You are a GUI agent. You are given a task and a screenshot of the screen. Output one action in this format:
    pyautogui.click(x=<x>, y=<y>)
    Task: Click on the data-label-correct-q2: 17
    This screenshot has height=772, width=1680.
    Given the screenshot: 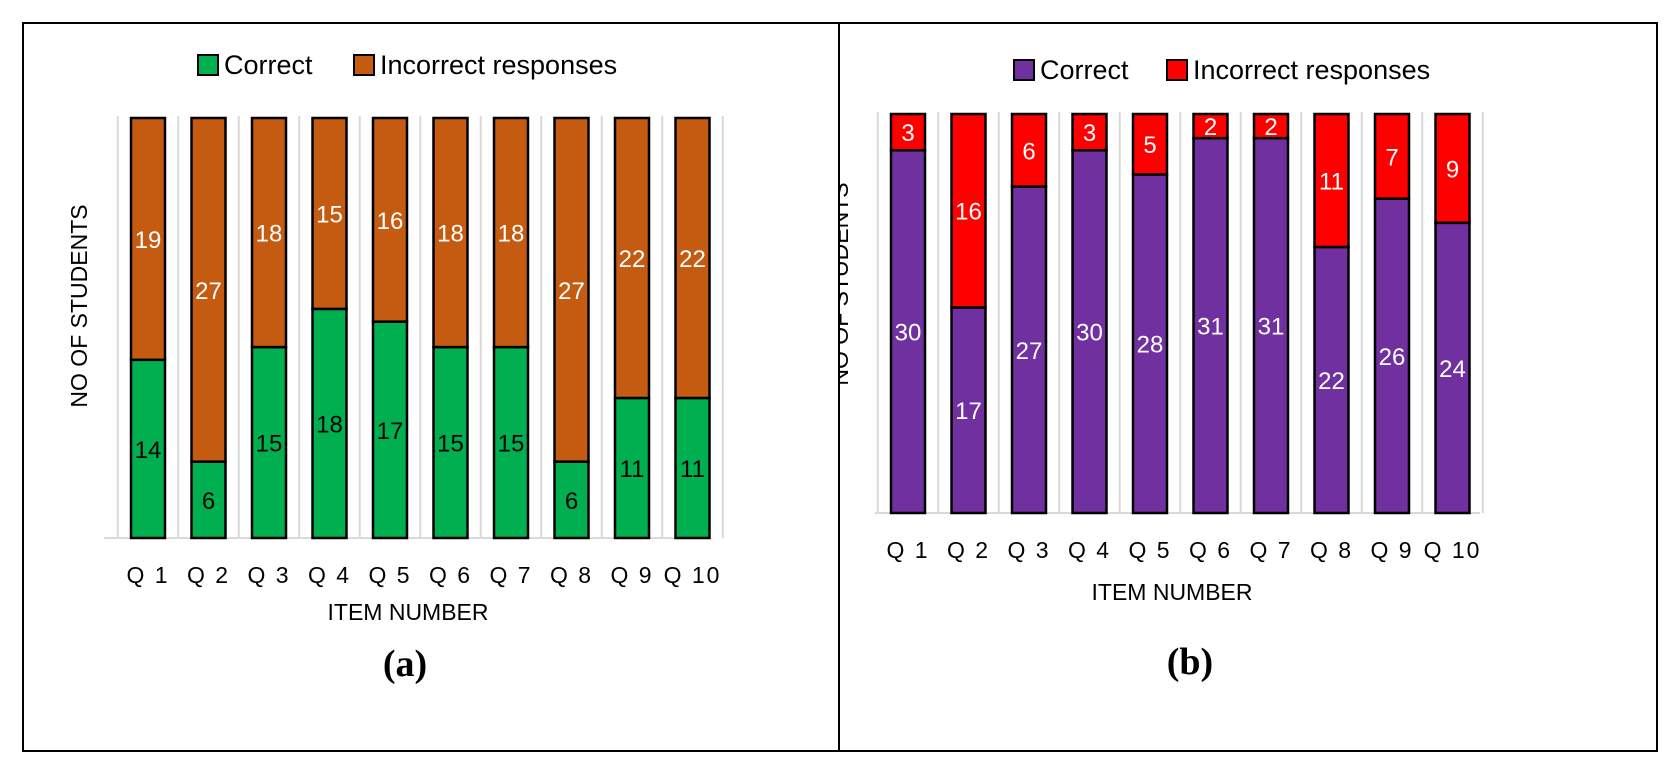 What is the action you would take?
    pyautogui.click(x=968, y=411)
    